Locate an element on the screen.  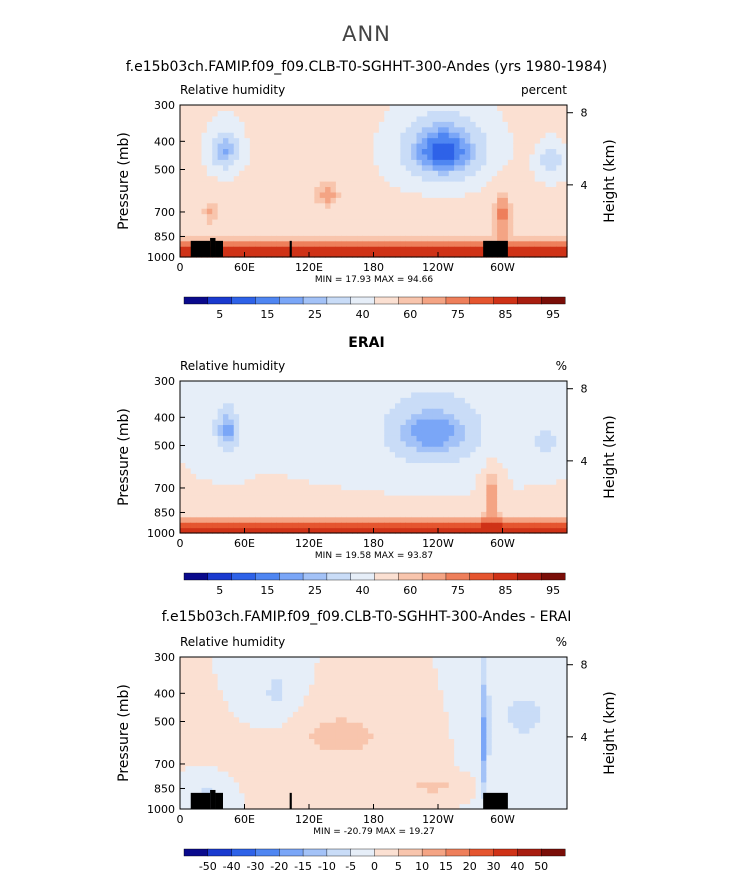
colorbar-label: 95 is located at coordinates (553, 590).